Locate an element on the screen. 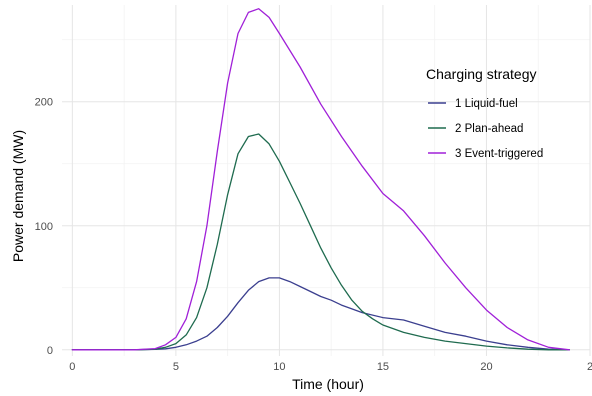  x-tick-label: 0 is located at coordinates (72, 367).